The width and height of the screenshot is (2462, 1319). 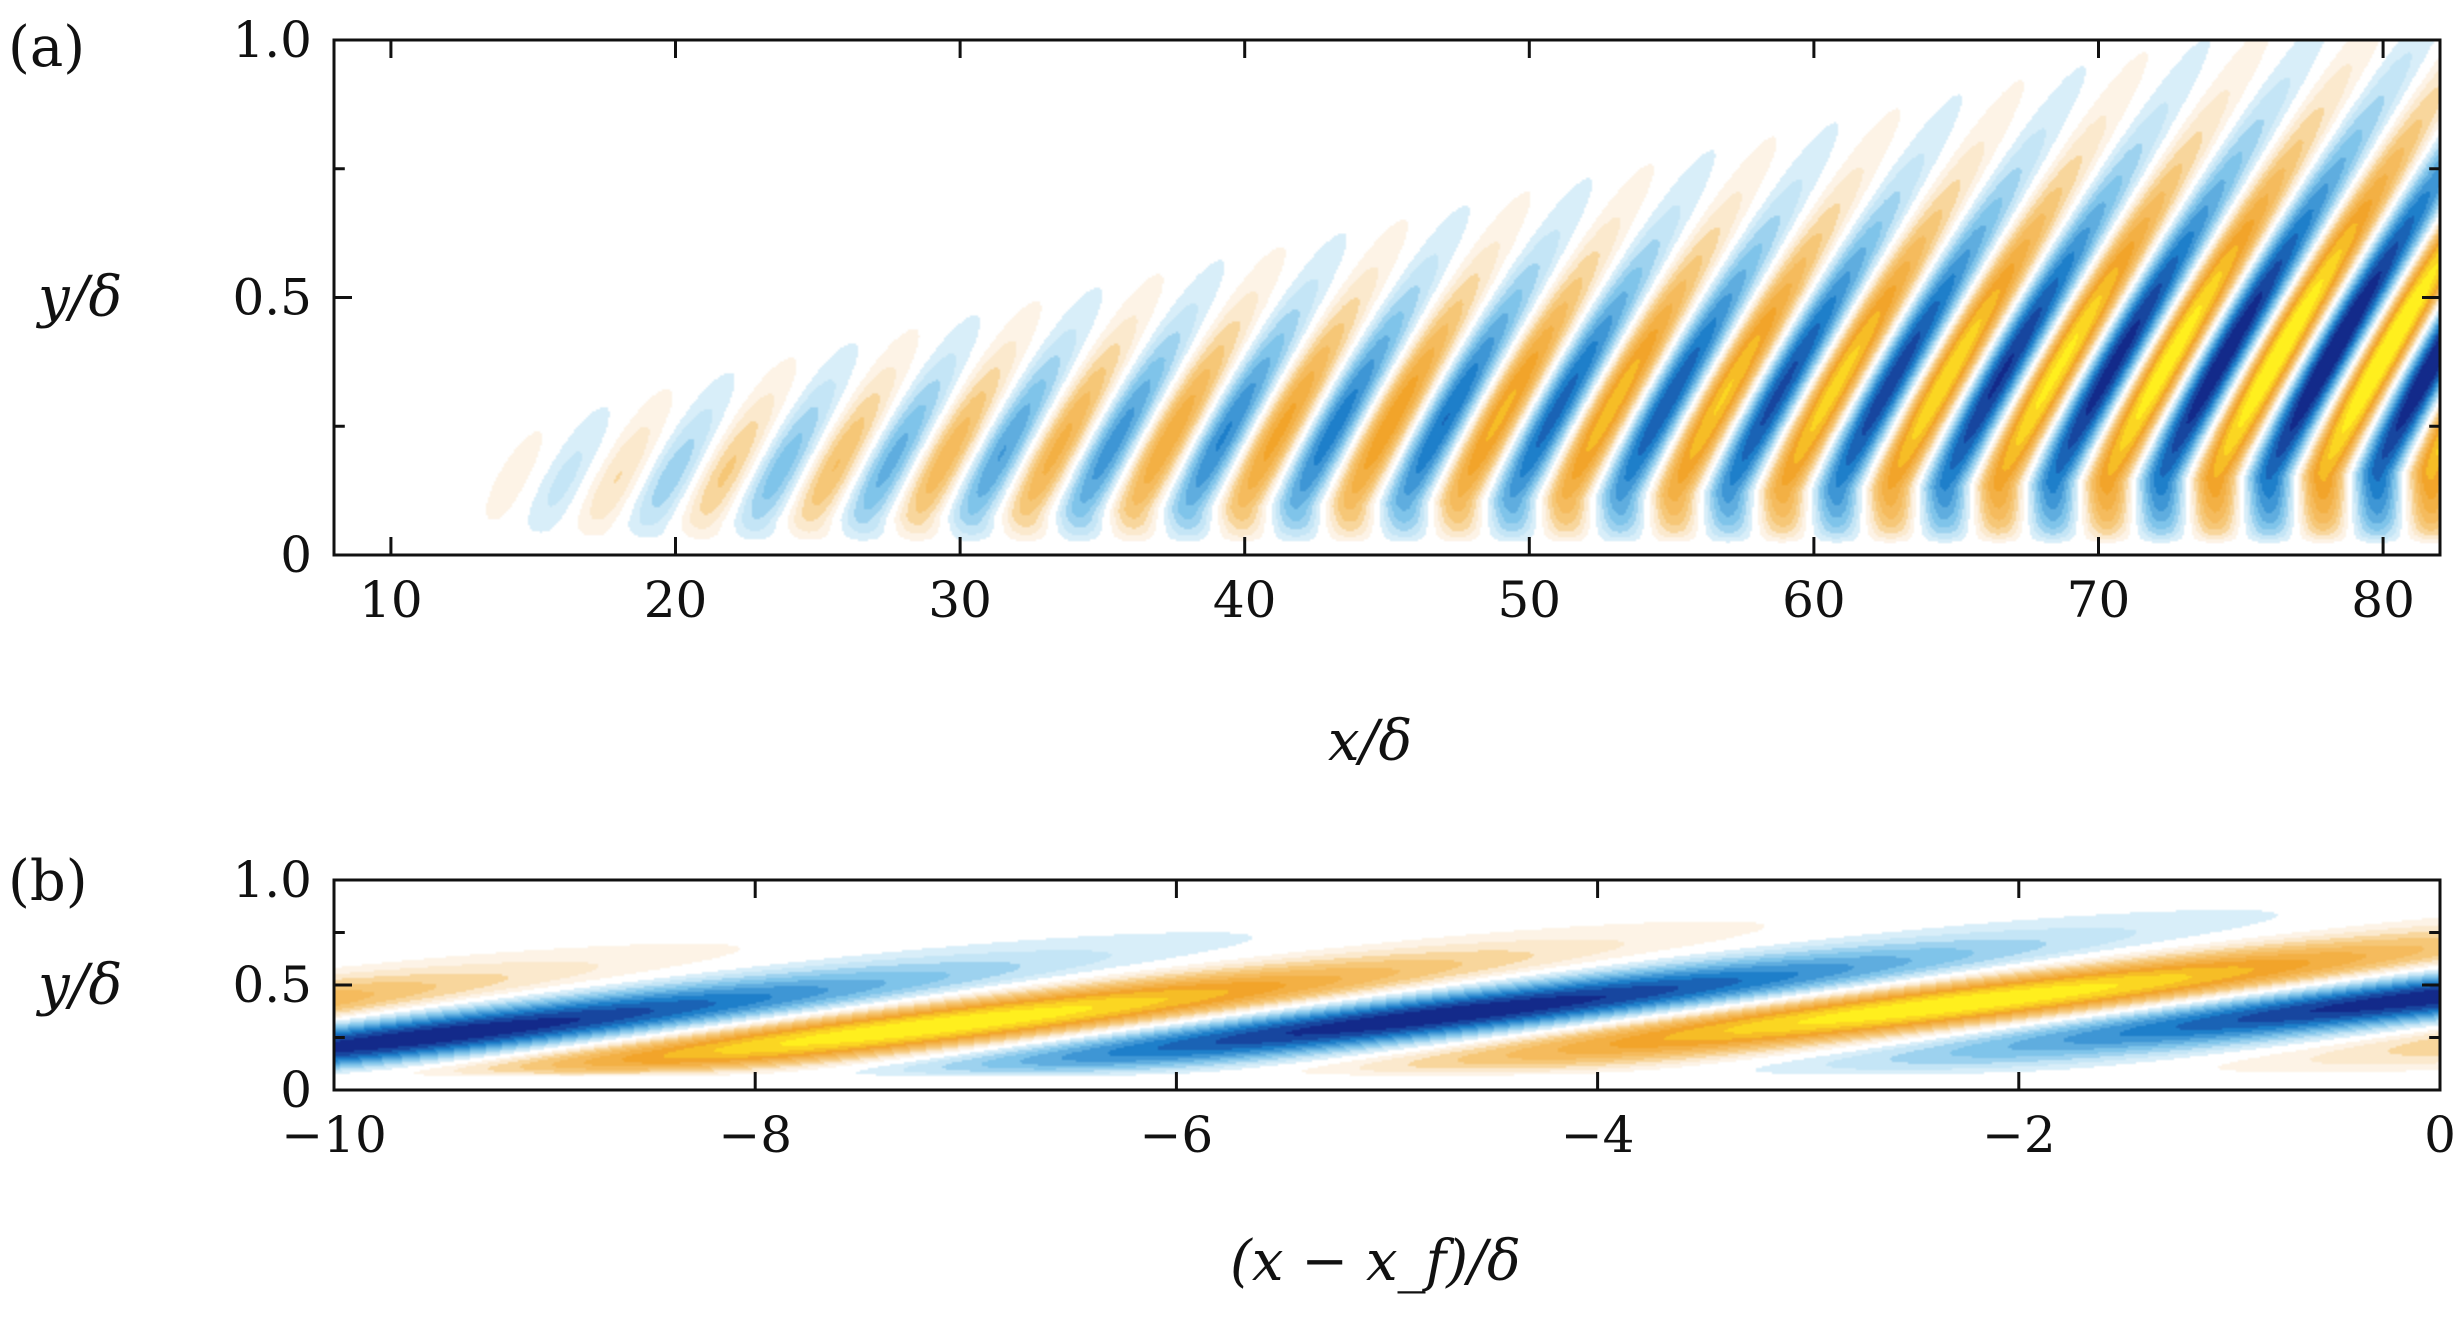 I want to click on panel-b-field, so click(x=1387, y=985).